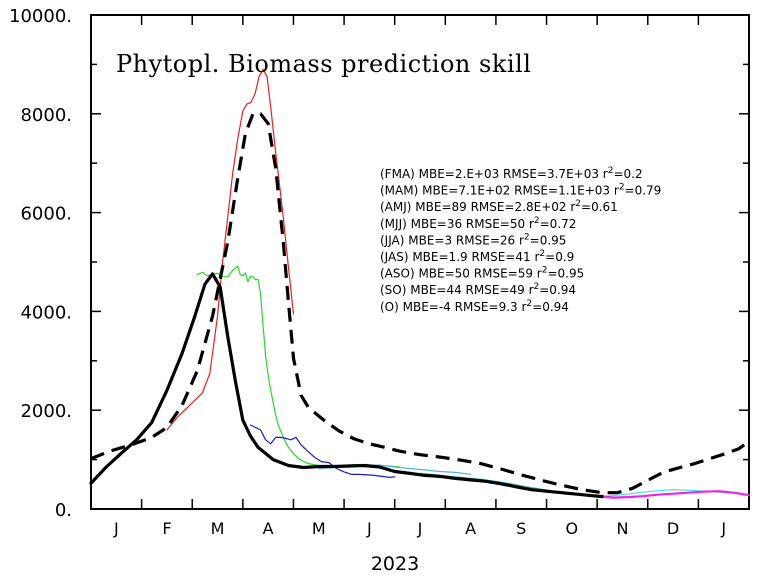 Image resolution: width=766 pixels, height=576 pixels. Describe the element at coordinates (63, 510) in the screenshot. I see `y-tick-label: 0.` at that location.